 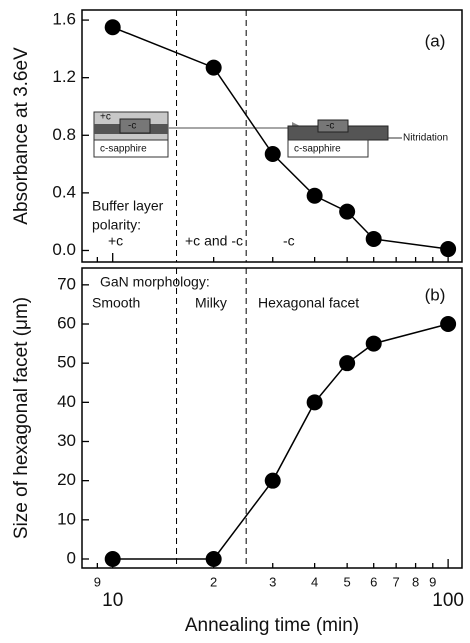 I want to click on inset-right: -c c-sapphire Nitridation, so click(x=367, y=138).